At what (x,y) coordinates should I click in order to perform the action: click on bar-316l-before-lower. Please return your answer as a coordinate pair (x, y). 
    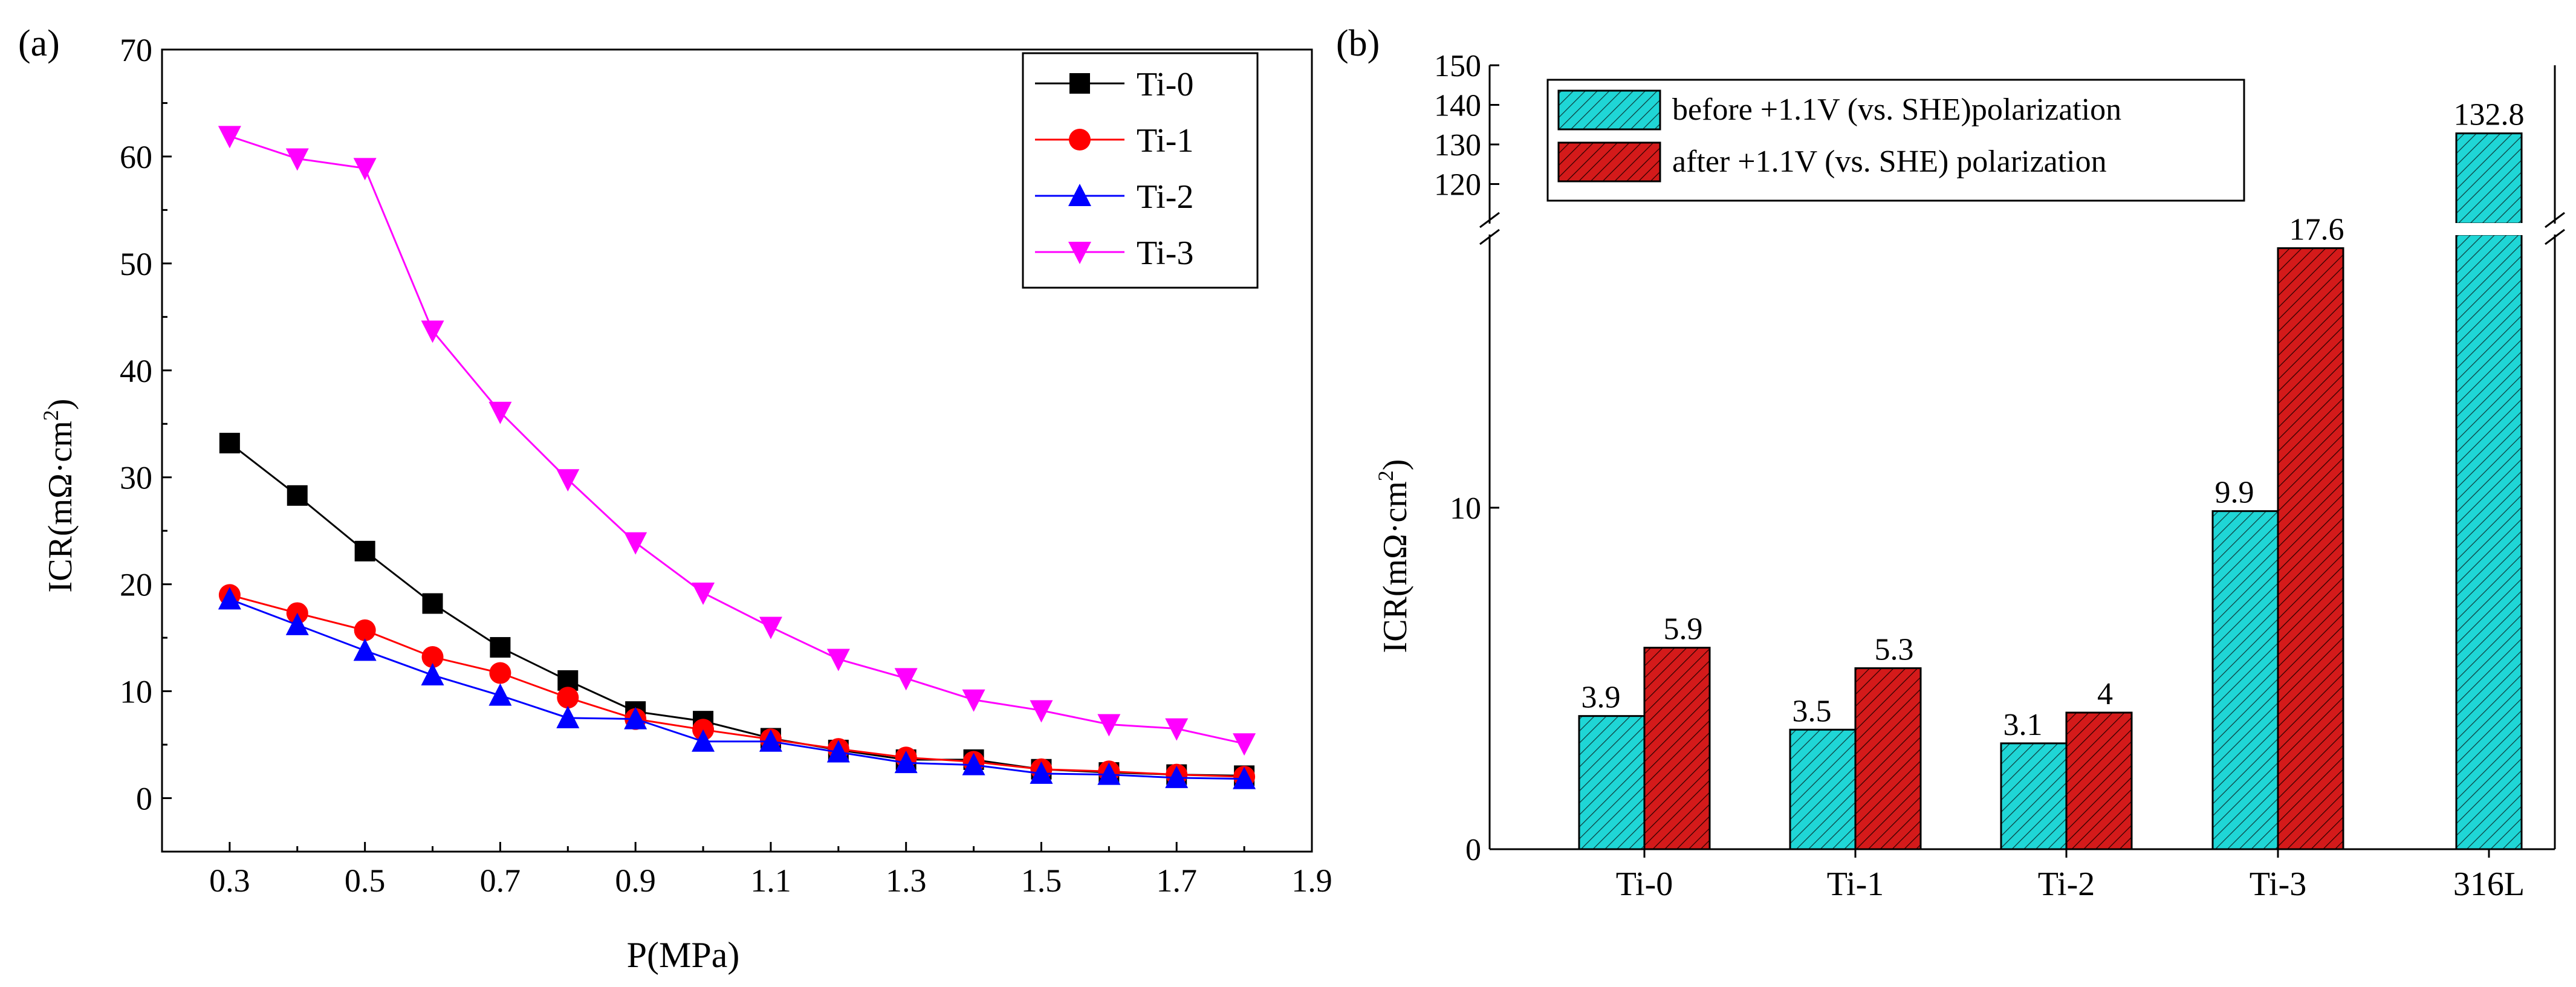
    Looking at the image, I should click on (2489, 541).